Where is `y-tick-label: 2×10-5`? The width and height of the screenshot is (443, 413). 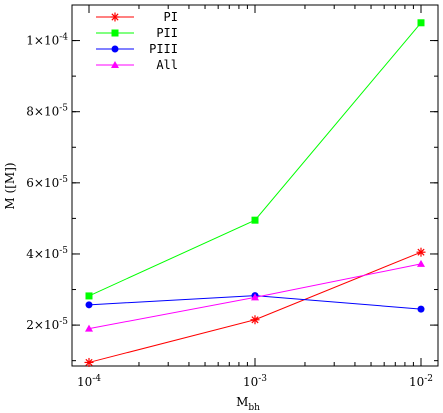
y-tick-label: 2×10-5 is located at coordinates (47, 324).